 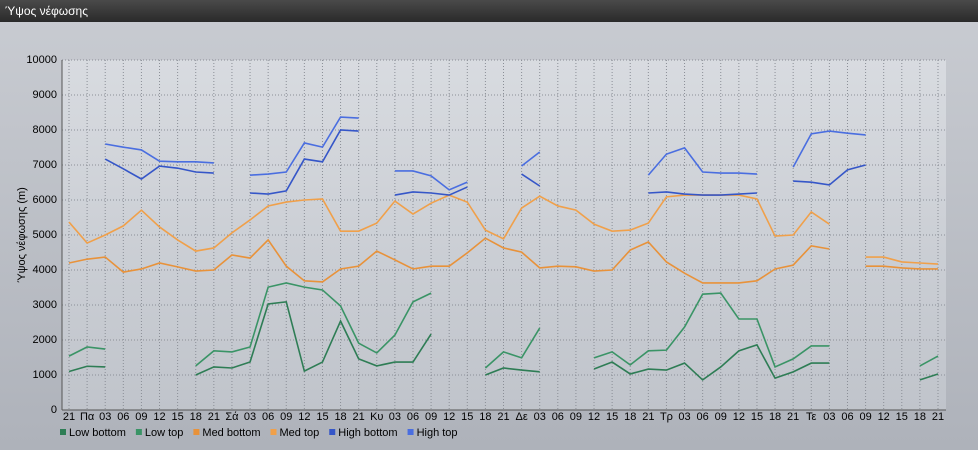 What do you see at coordinates (45, 305) in the screenshot?
I see `y-tick-label: 3000` at bounding box center [45, 305].